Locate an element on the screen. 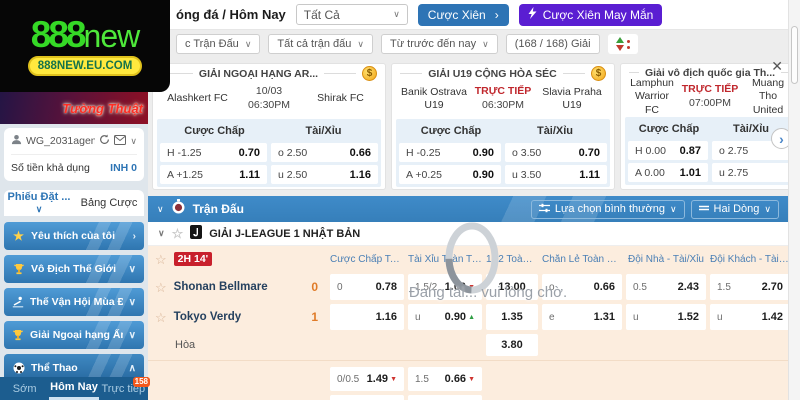 This screenshot has width=800, height=400. vertical-scrollbar is located at coordinates (794, 200).